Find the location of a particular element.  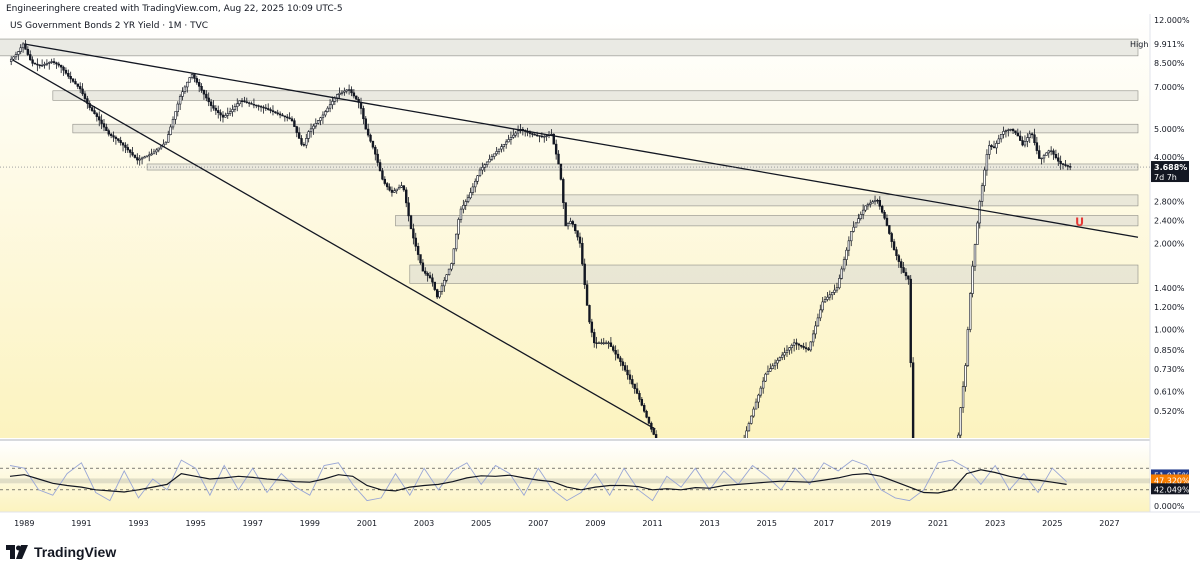

x-tick-label-9: 2007 is located at coordinates (538, 523).